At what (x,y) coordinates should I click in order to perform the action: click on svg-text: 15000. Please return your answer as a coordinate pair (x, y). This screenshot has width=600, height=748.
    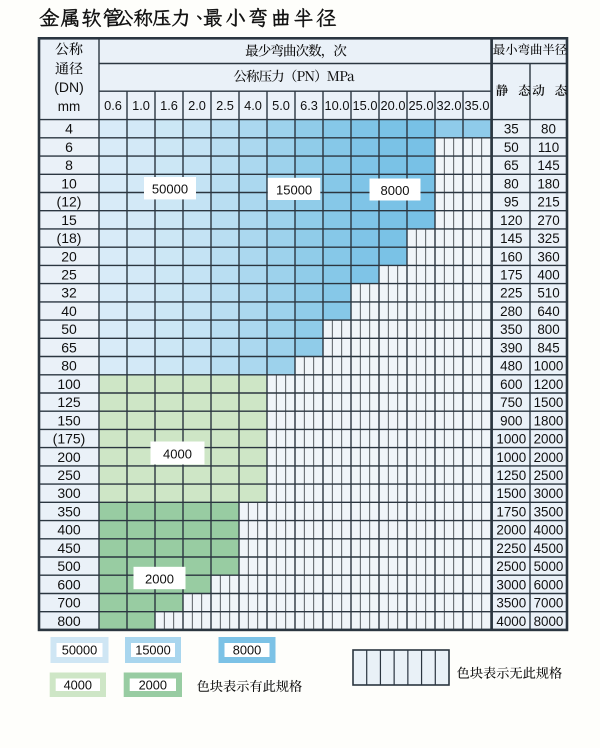
    Looking at the image, I should click on (153, 650).